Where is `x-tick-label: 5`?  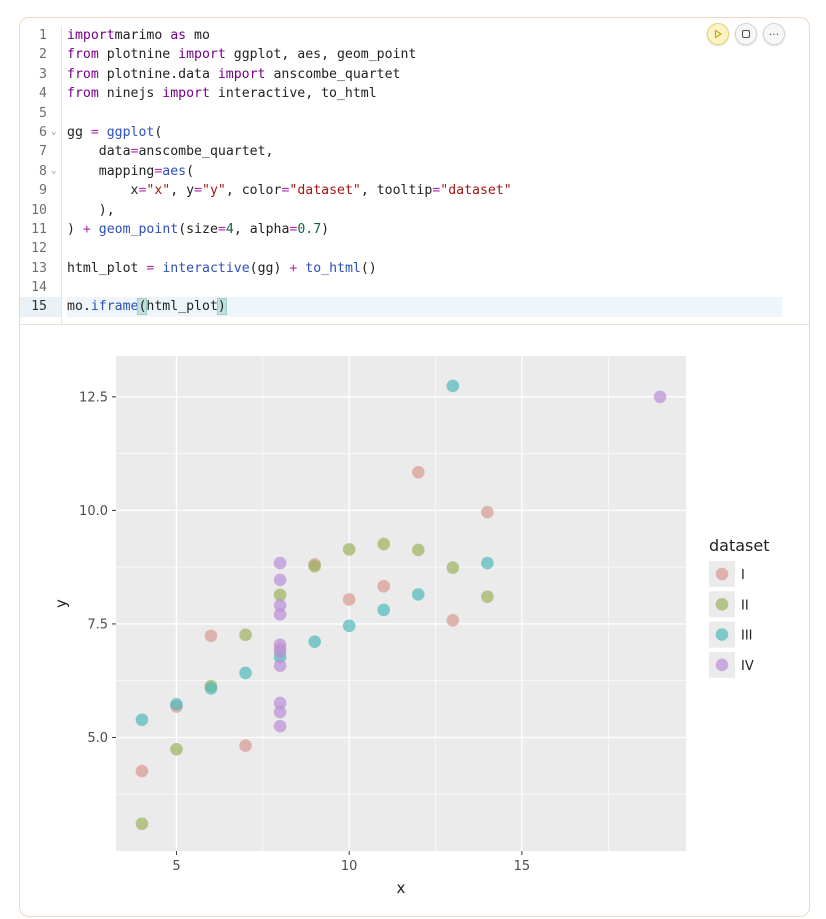
x-tick-label: 5 is located at coordinates (176, 866).